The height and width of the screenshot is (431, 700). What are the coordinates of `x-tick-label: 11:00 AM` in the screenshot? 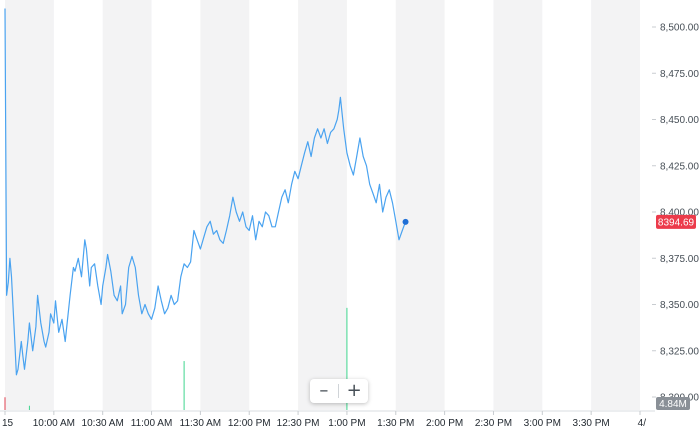 It's located at (152, 423).